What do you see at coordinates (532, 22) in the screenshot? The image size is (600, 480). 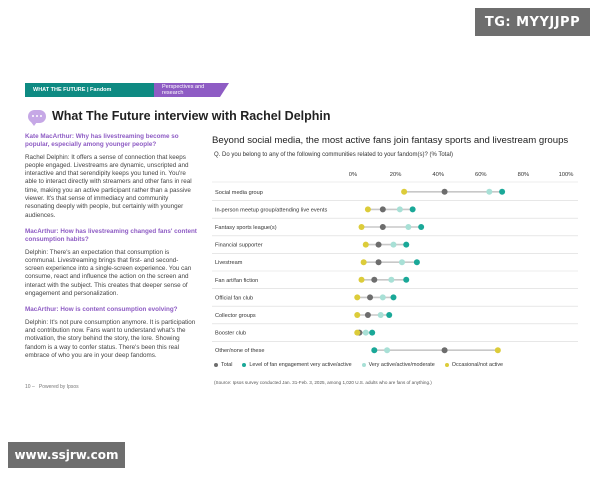 I see `watermark-top: TG: MYYJJPP` at bounding box center [532, 22].